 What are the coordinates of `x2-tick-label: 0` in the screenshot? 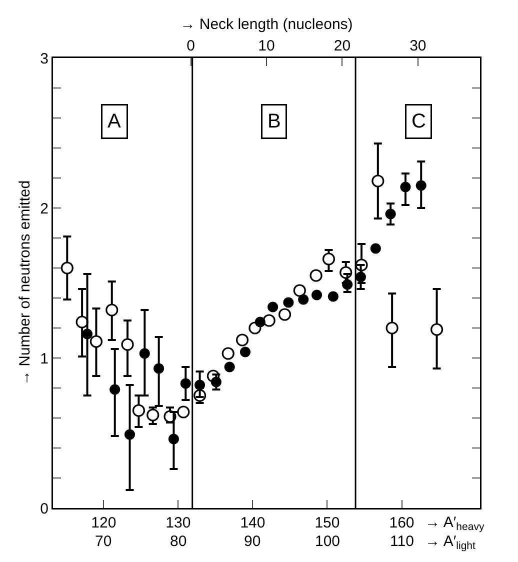 It's located at (190, 46).